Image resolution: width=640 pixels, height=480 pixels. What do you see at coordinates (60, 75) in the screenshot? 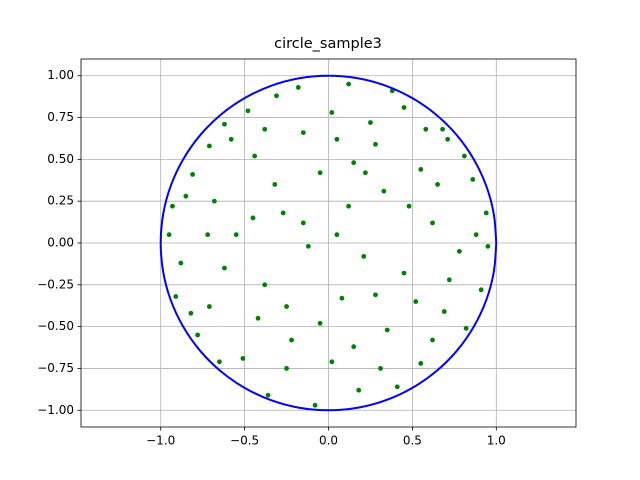
I see `y-tick-label: 1.00` at bounding box center [60, 75].